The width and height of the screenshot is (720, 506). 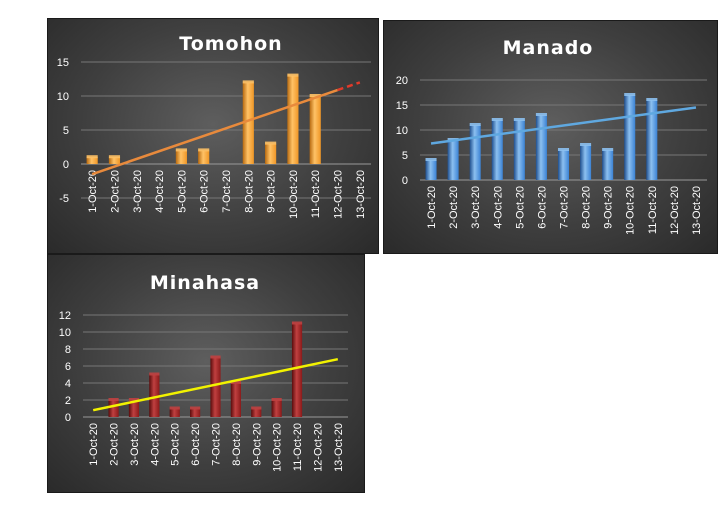 I want to click on y-tick-label: 8, so click(x=68, y=350).